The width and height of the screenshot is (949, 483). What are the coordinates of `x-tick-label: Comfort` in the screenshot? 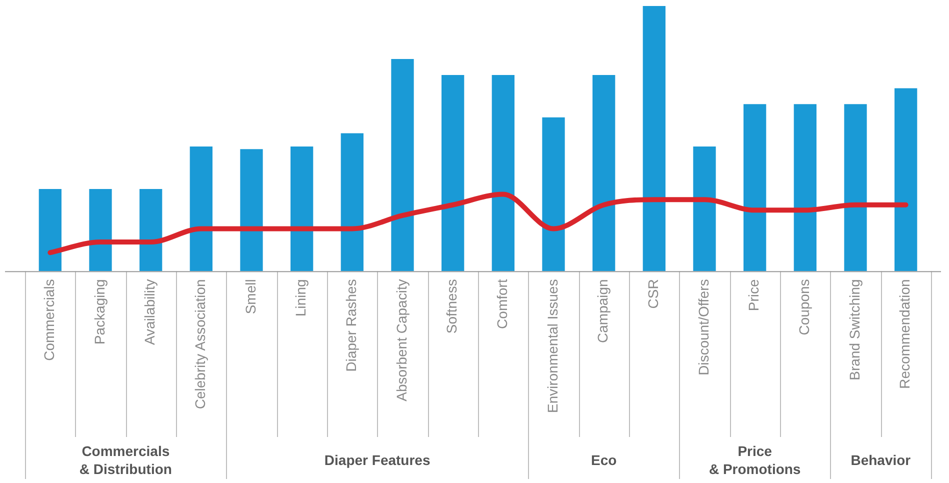 It's located at (502, 304).